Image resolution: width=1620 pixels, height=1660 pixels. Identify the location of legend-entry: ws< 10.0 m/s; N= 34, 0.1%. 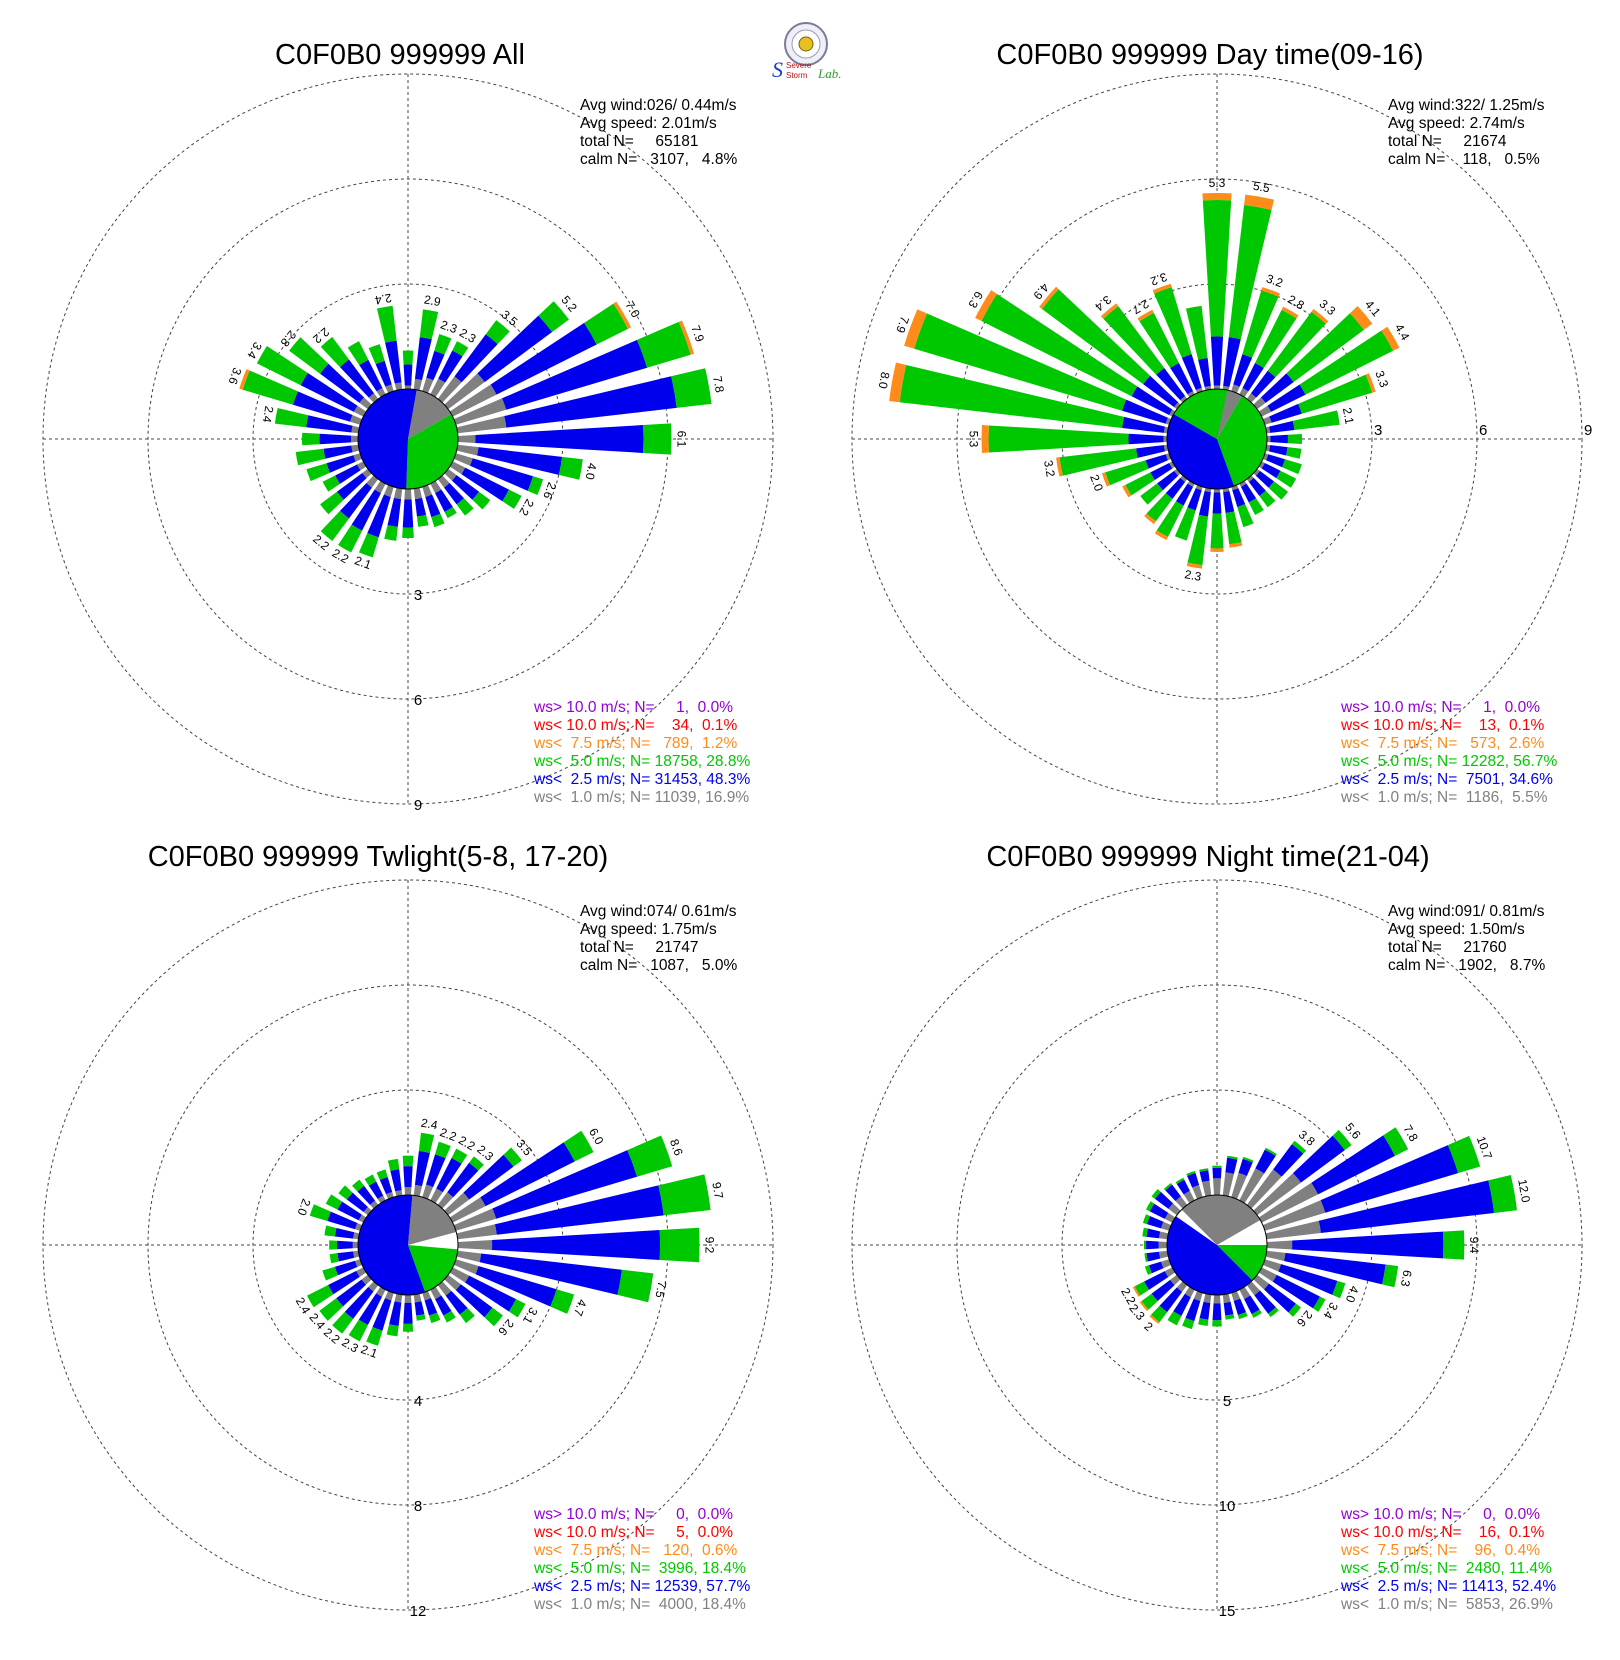
(635, 725).